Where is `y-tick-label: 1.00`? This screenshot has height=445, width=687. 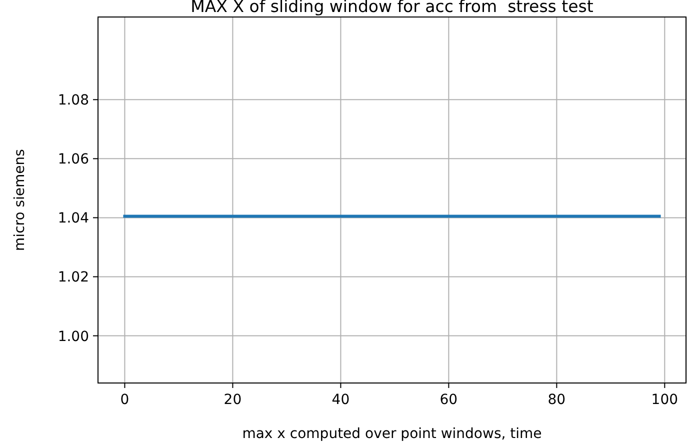
y-tick-label: 1.00 is located at coordinates (73, 336).